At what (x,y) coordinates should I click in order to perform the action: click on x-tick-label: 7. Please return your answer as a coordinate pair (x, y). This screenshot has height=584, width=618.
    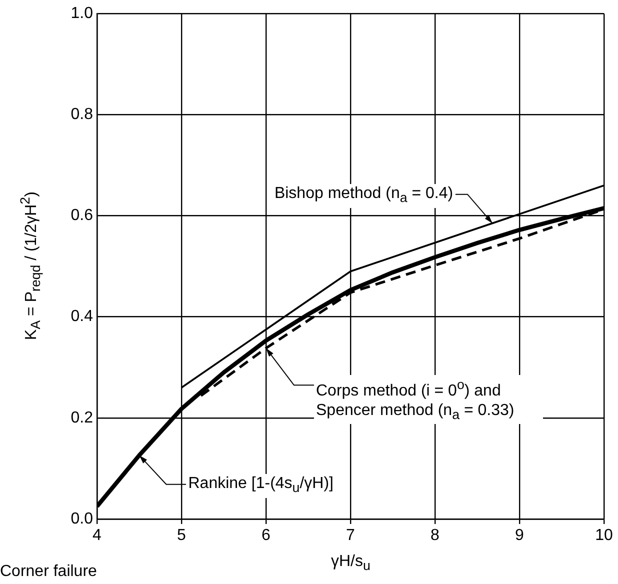
    Looking at the image, I should click on (351, 535).